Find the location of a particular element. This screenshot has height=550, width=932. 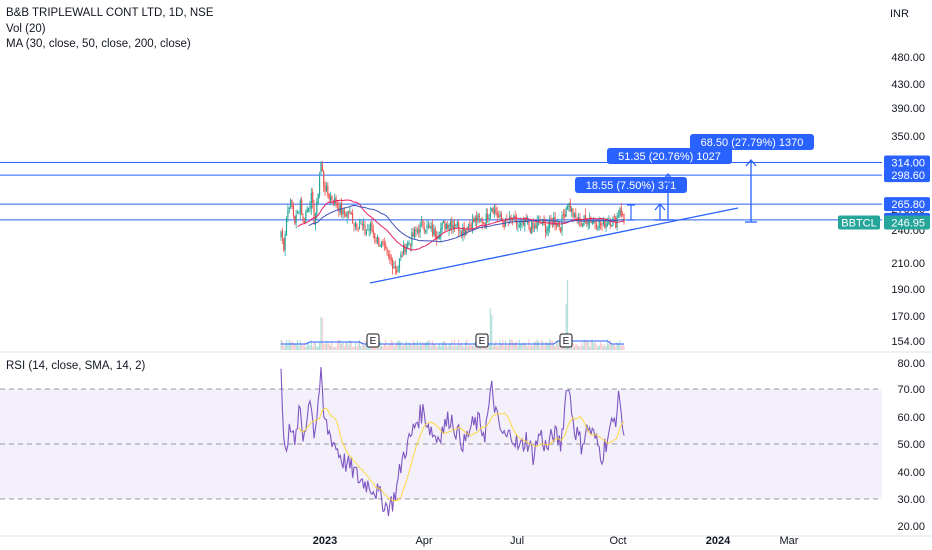

ma-legend: MA (30, close, 50, close, 200, close) is located at coordinates (98, 44).